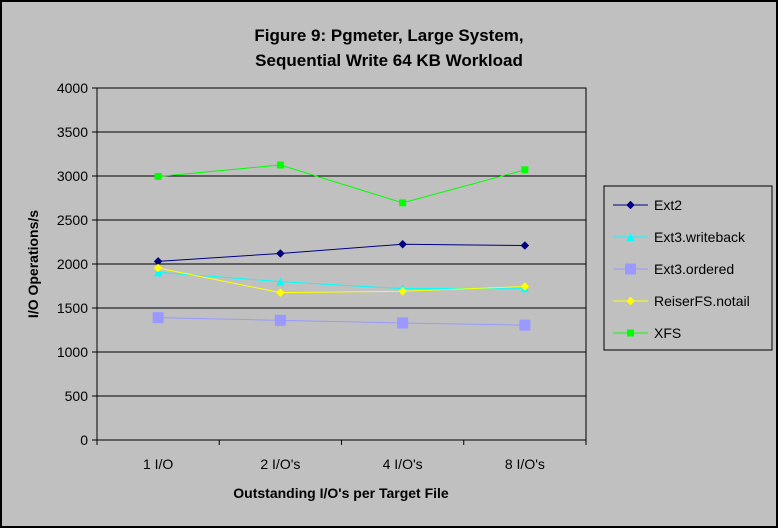  I want to click on legend-label: Ext3.ordered, so click(694, 269).